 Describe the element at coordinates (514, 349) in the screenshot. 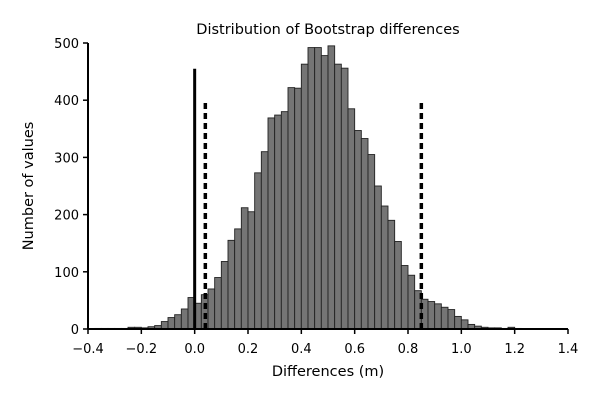

I see `x-tick-label: 1.2` at that location.